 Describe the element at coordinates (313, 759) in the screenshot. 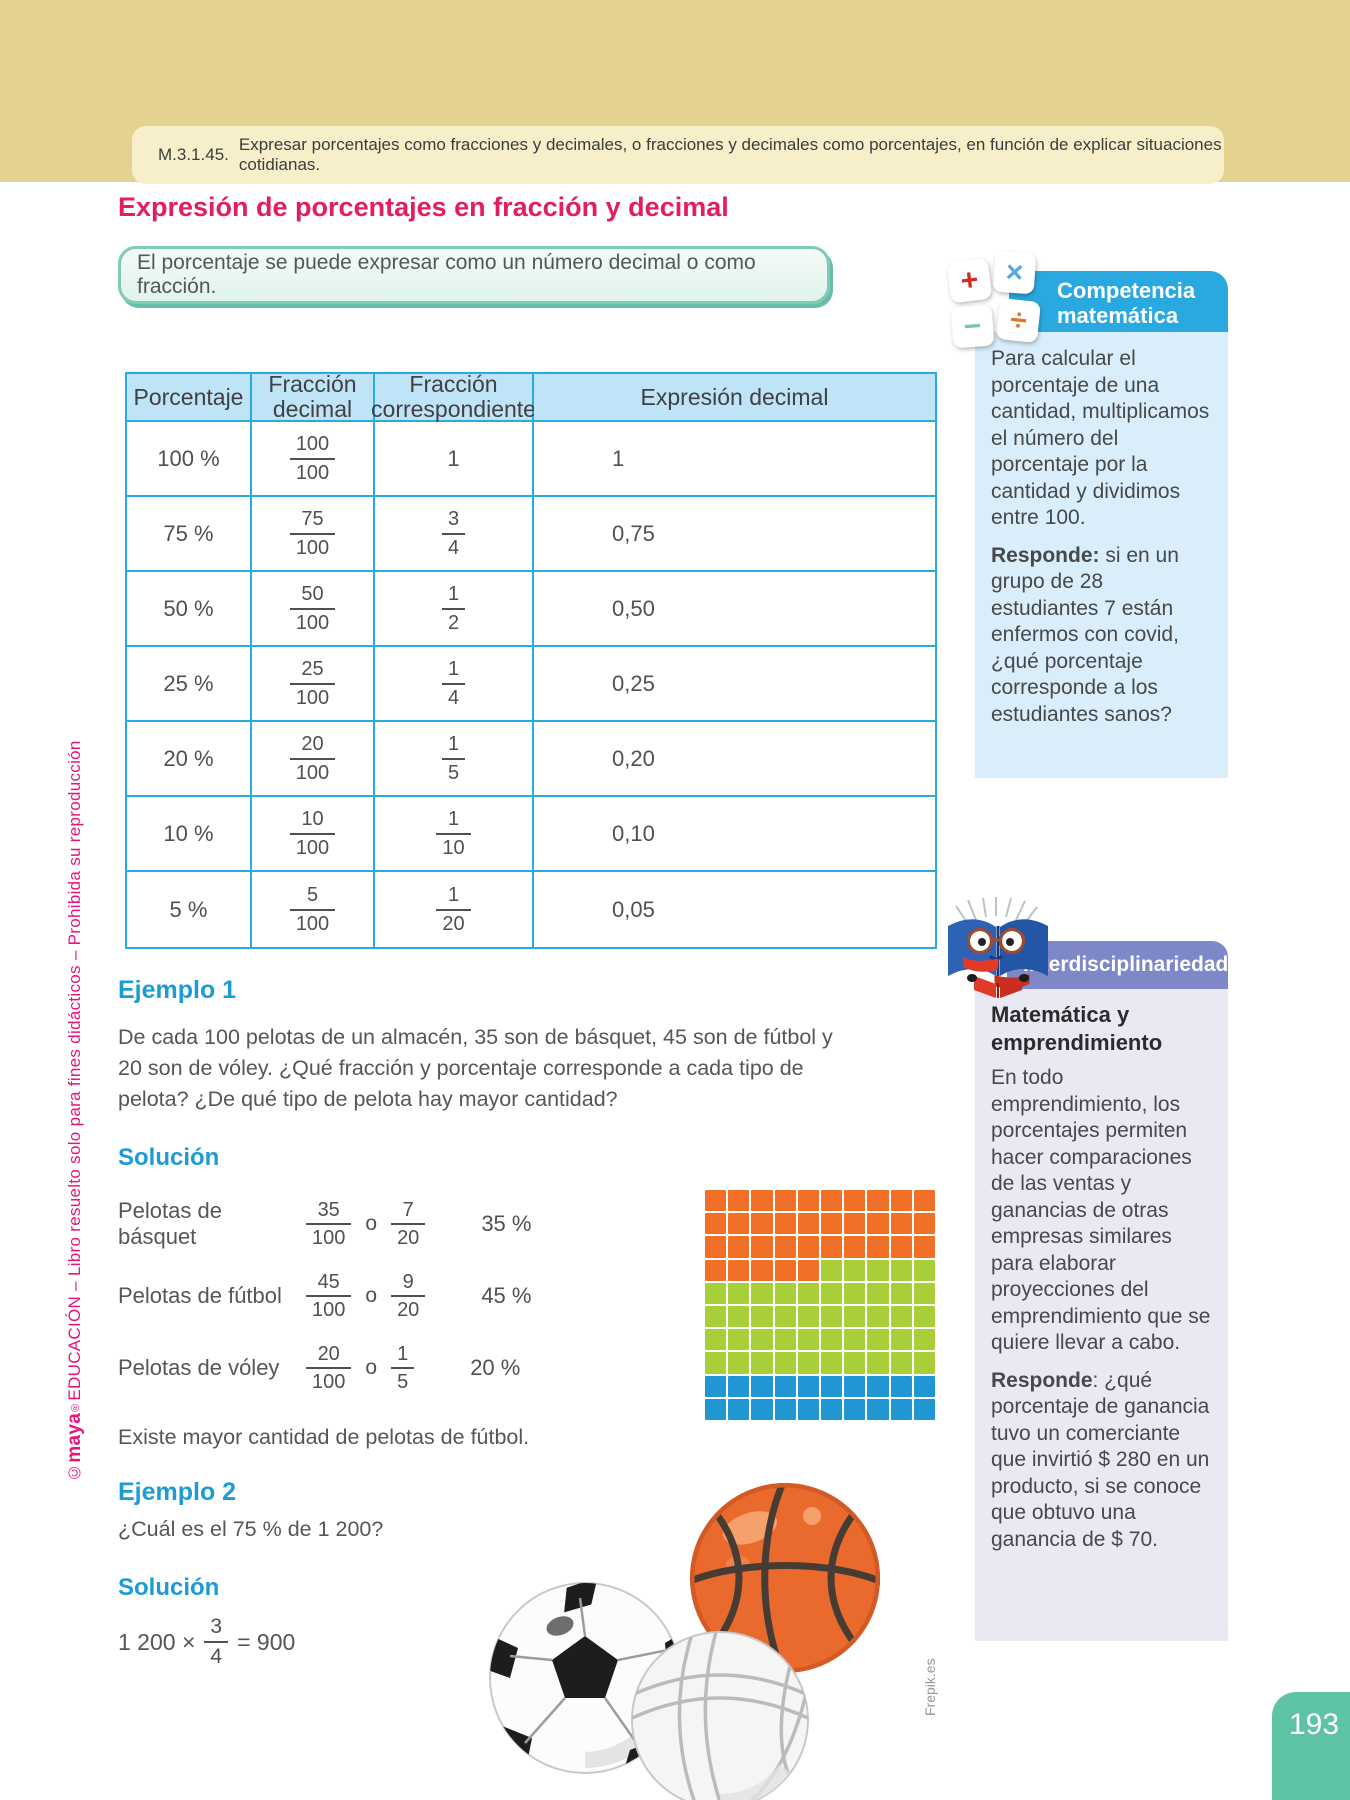

I see `table-cell-fraction: 20 100` at that location.